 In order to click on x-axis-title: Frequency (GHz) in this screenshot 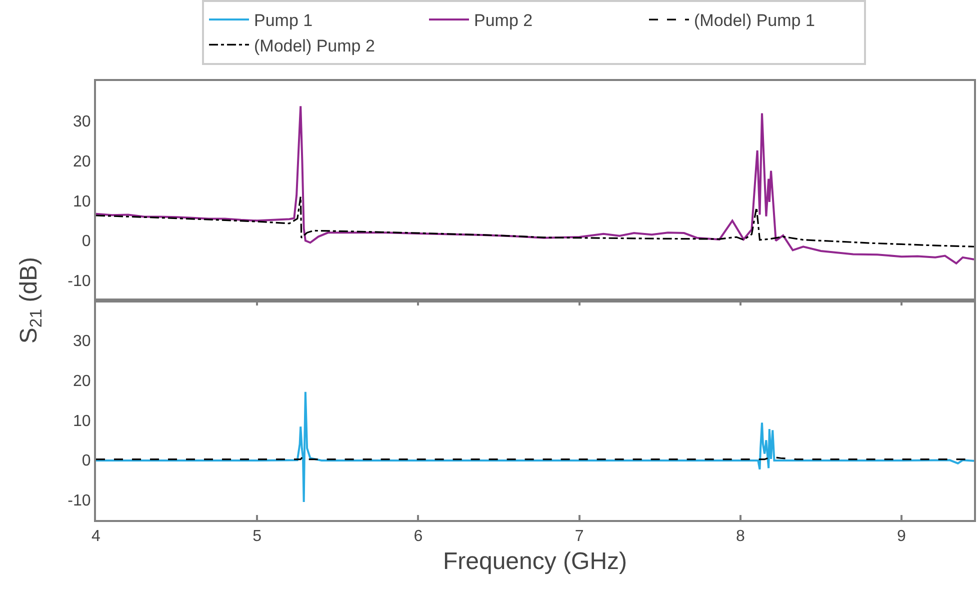, I will do `click(535, 561)`.